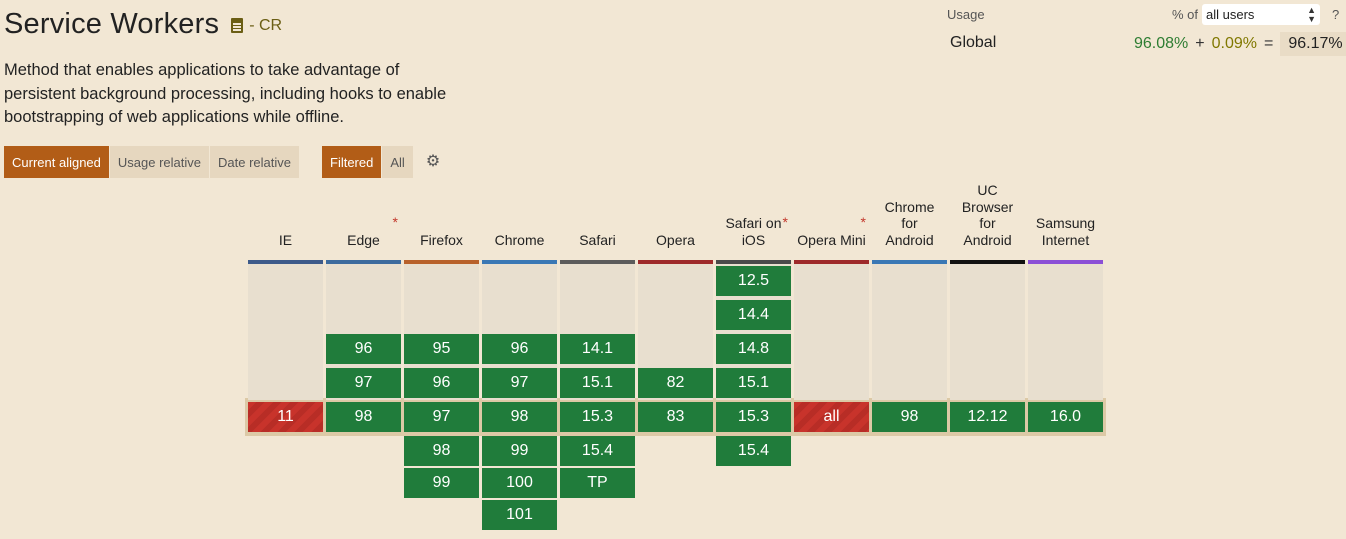 The width and height of the screenshot is (1346, 539). What do you see at coordinates (433, 161) in the screenshot?
I see `gear-icon: ⚙` at bounding box center [433, 161].